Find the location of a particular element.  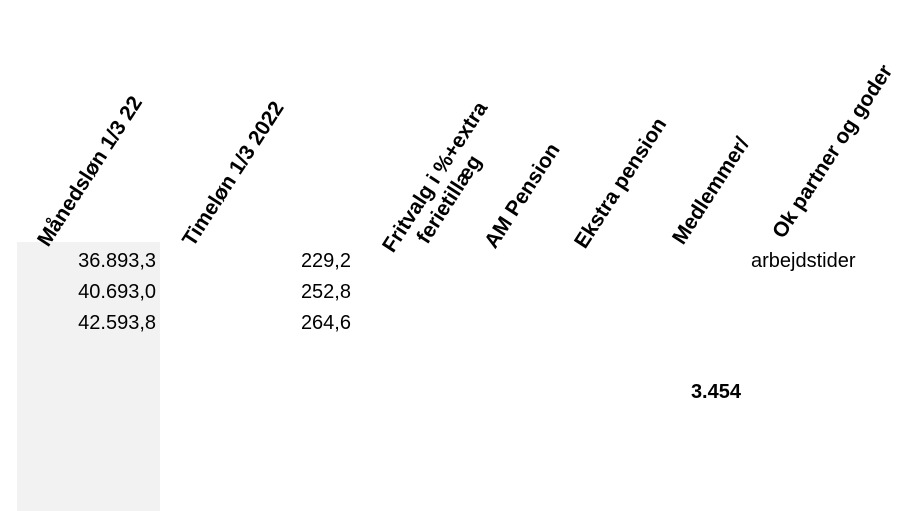

header-ekstra-pension: Ekstra pension is located at coordinates (621, 183).